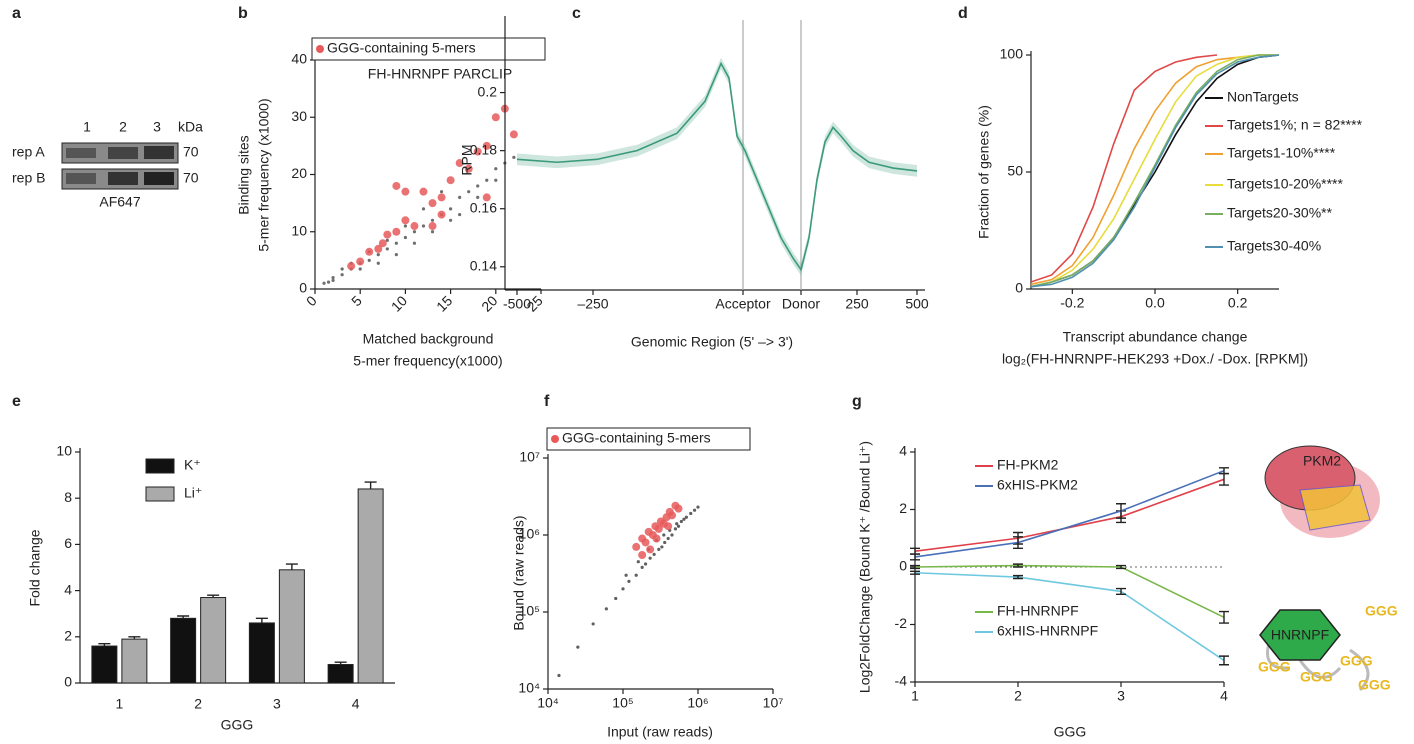 This screenshot has width=1414, height=744. I want to click on legend-label: Targets10-20%****, so click(1285, 184).